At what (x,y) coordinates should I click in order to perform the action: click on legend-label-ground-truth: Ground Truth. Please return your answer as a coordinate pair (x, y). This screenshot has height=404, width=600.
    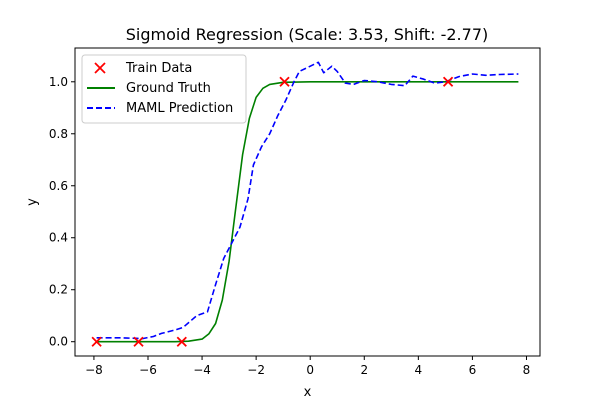
    Looking at the image, I should click on (168, 88).